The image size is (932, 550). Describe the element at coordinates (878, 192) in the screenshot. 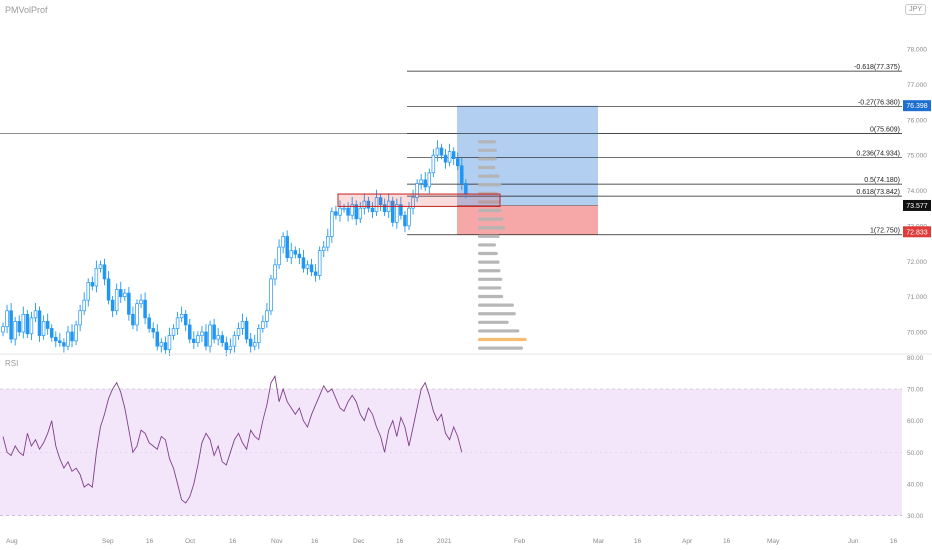

I see `fib-label: 0.618(73.842)` at that location.